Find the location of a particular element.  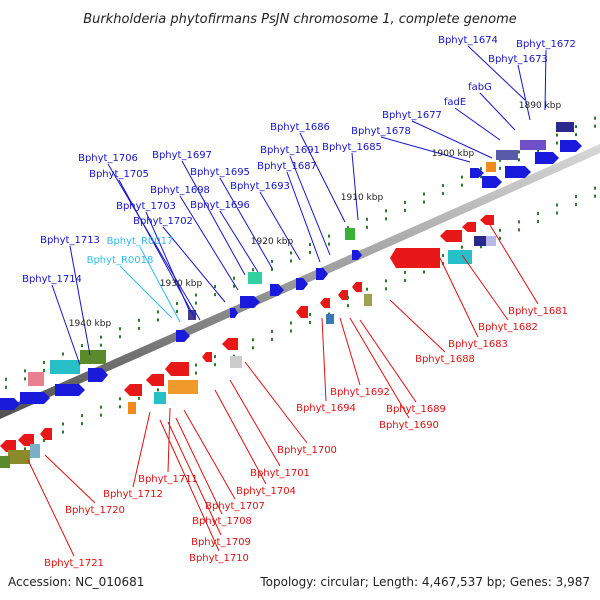

gene-label-minus: Bphyt_1692 is located at coordinates (360, 392).